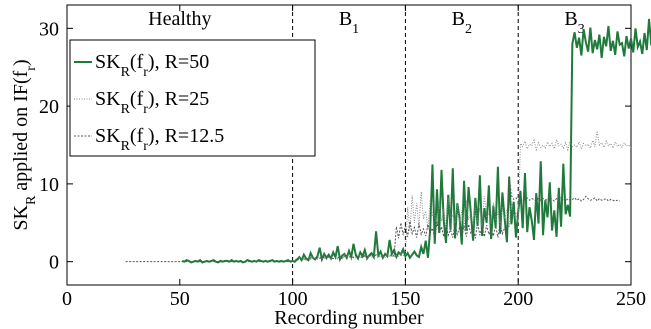  Describe the element at coordinates (405, 299) in the screenshot. I see `x-tick-label: 150` at that location.